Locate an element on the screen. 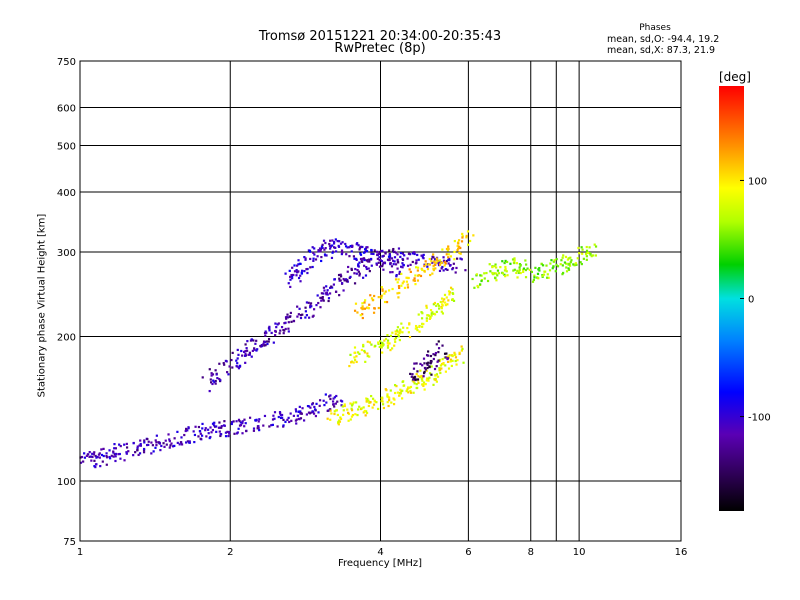 The height and width of the screenshot is (600, 800). chart-subtitle: RwPretec (8p) is located at coordinates (380, 48).